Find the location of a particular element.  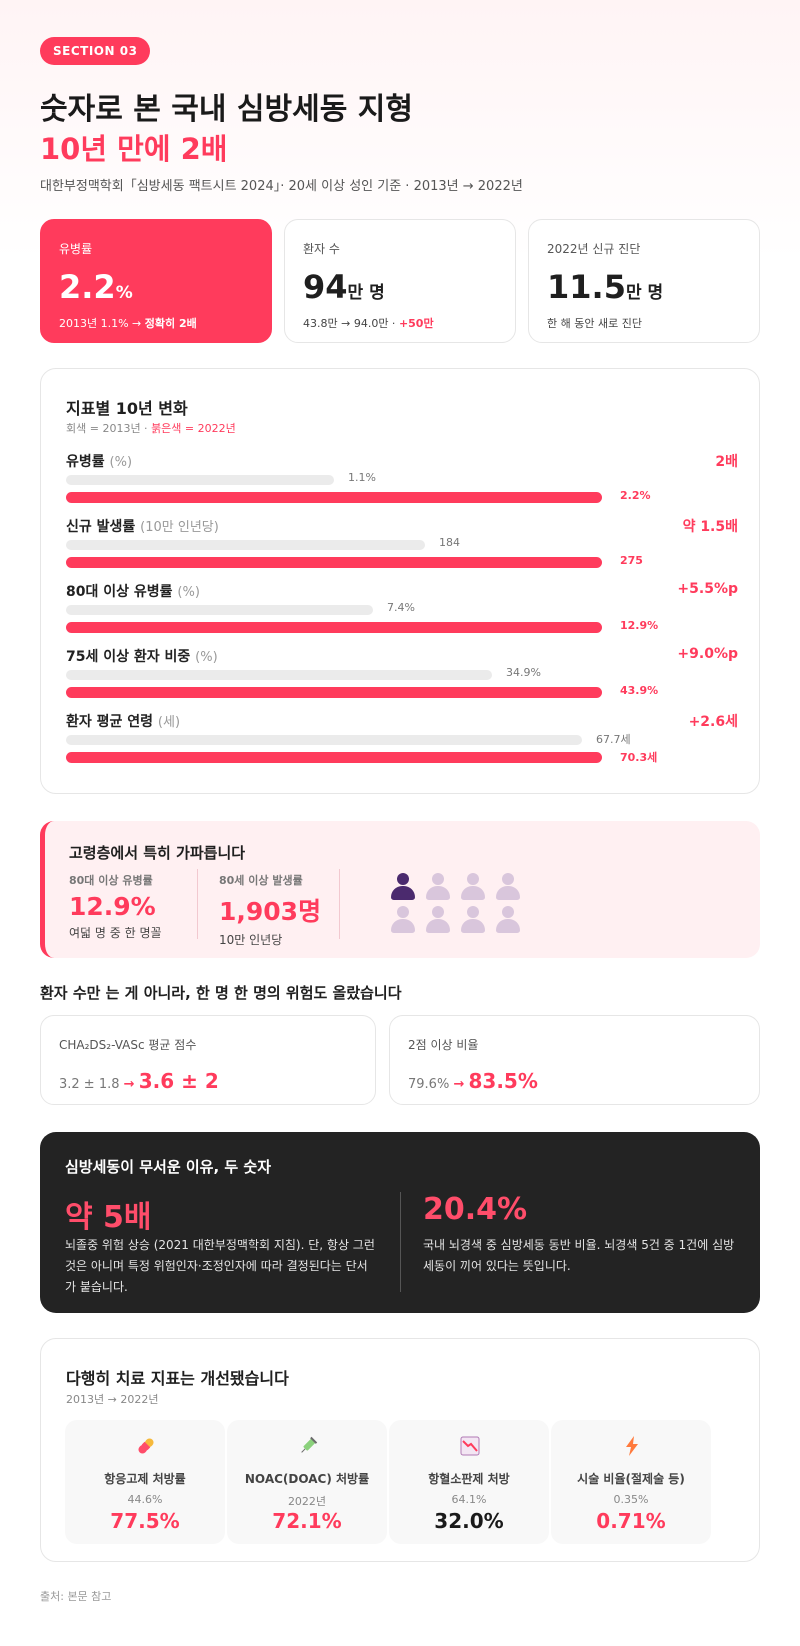

stat-card-new-diagnosis: 2022년 신규 진단 11.5만 명 한 해 동안 새로 진단 is located at coordinates (644, 281).